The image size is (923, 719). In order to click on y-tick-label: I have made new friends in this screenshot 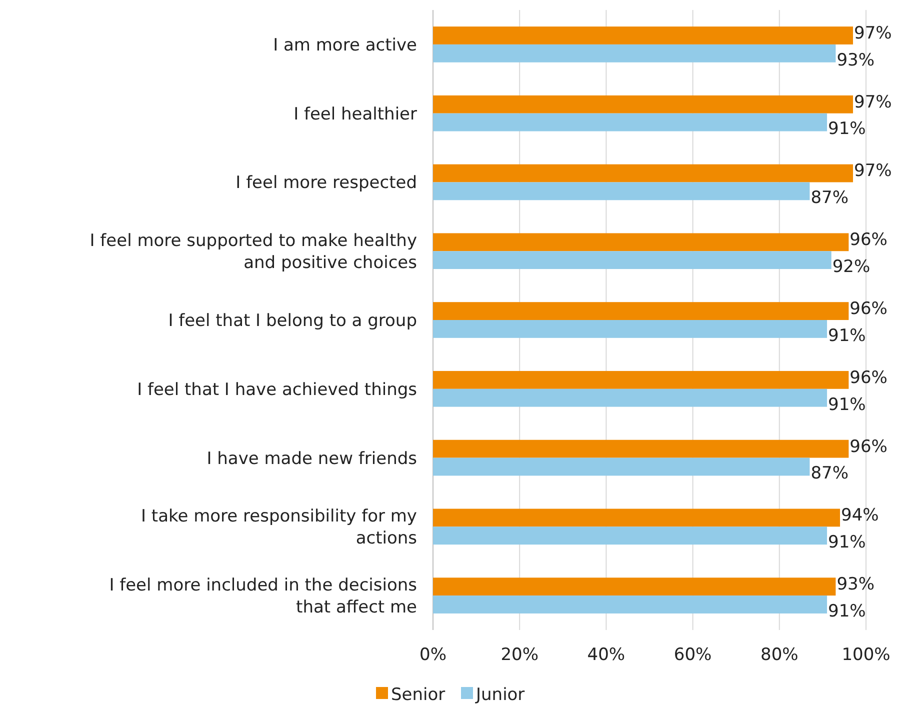, I will do `click(312, 458)`.